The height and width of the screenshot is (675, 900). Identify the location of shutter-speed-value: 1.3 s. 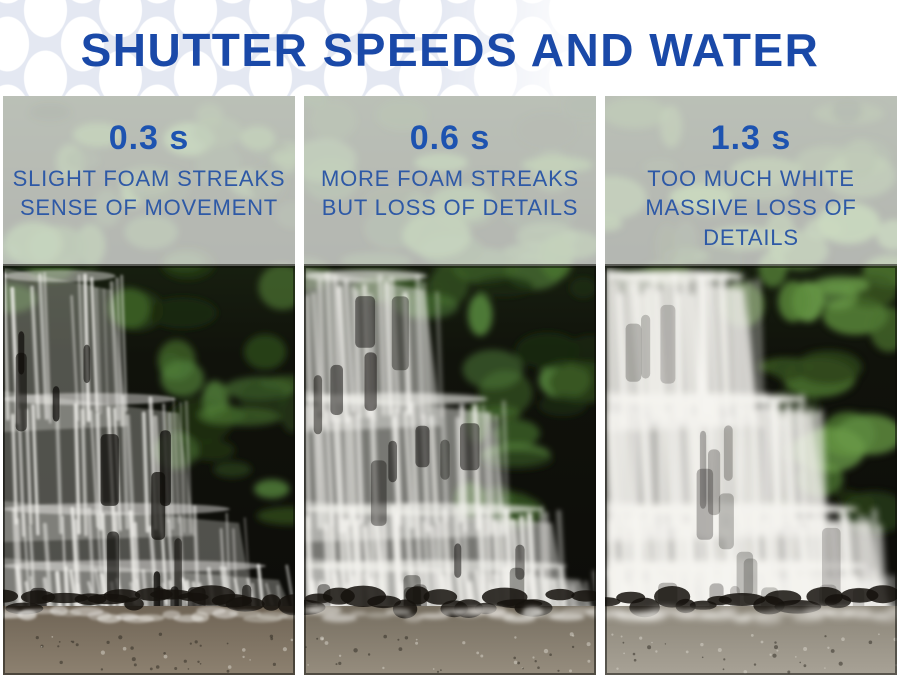
(751, 138).